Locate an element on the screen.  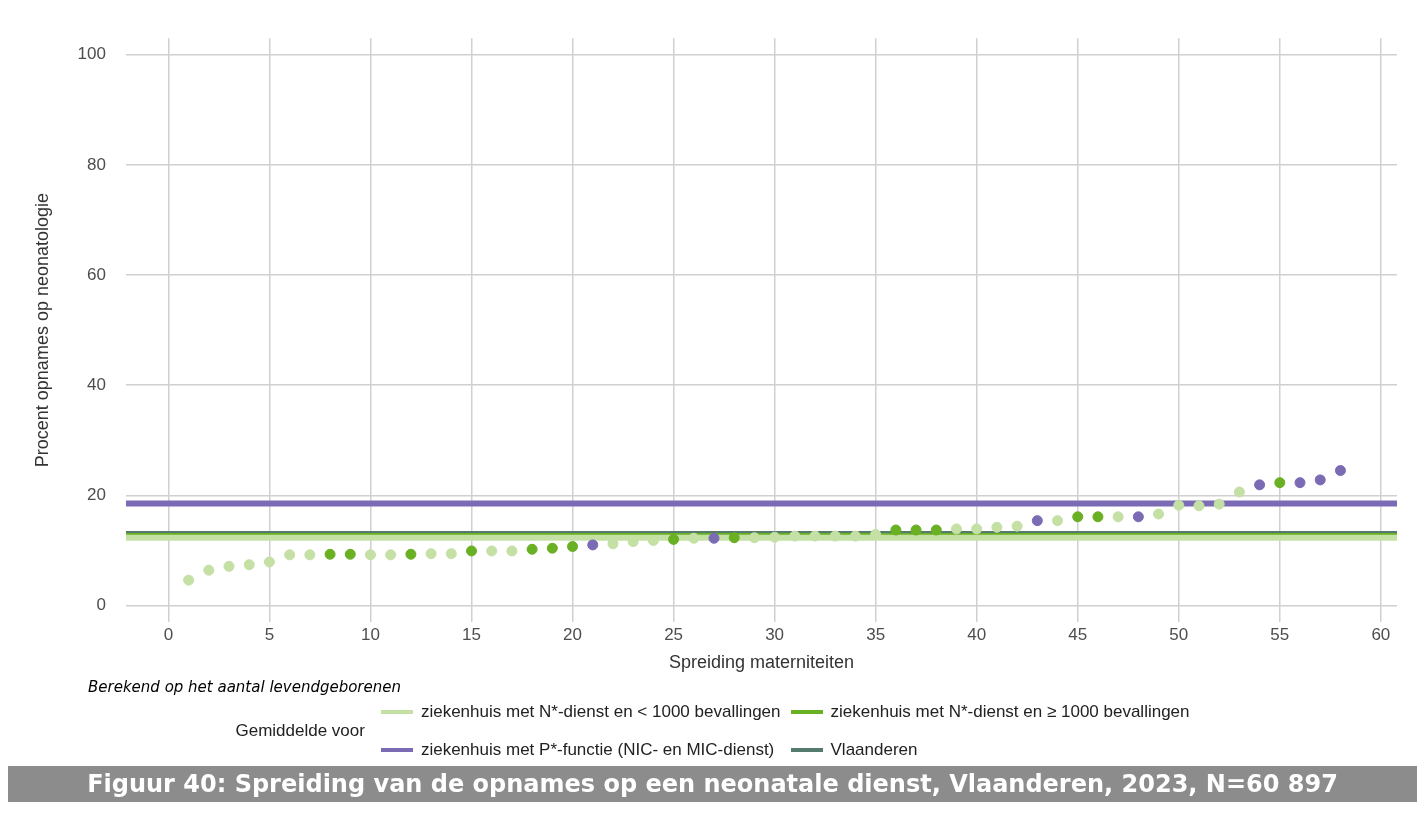
y-tick-label: 40 is located at coordinates (96, 384).